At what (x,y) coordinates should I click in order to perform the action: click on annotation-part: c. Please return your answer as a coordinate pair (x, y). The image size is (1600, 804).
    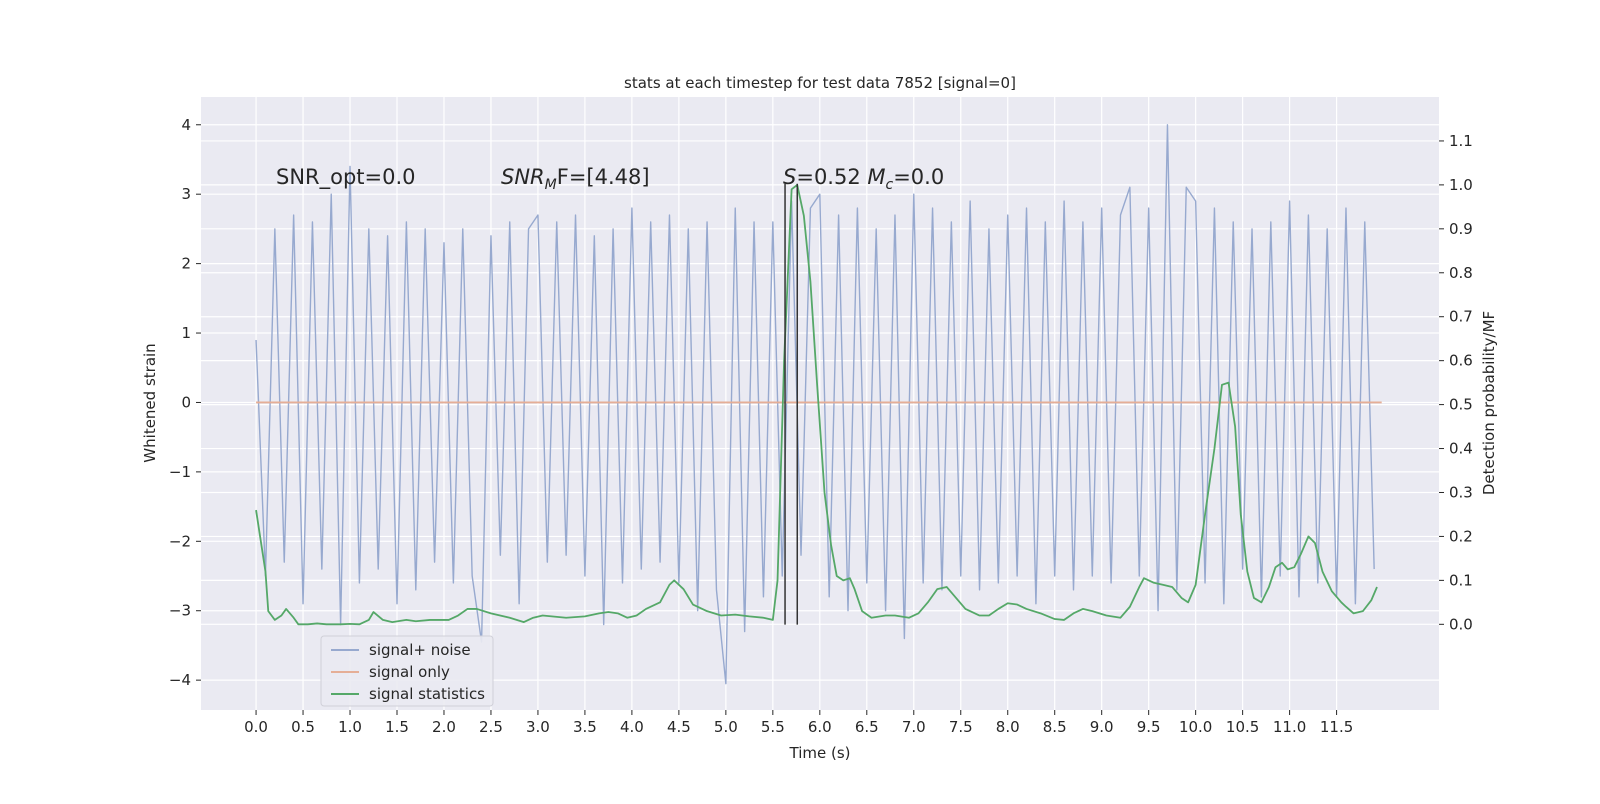
    Looking at the image, I should click on (890, 185).